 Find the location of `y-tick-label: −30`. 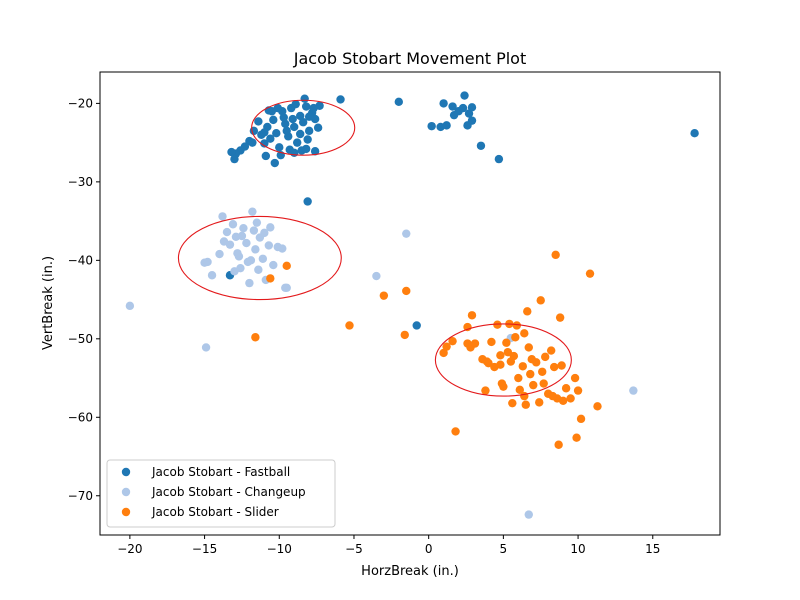

y-tick-label: −30 is located at coordinates (80, 182).